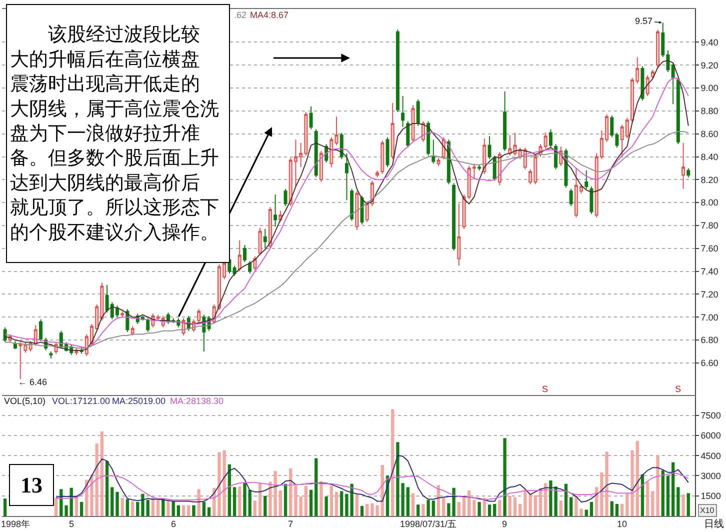 This screenshot has height=532, width=726. Describe the element at coordinates (25, 401) in the screenshot. I see `annotation: VOL(5,10)` at that location.